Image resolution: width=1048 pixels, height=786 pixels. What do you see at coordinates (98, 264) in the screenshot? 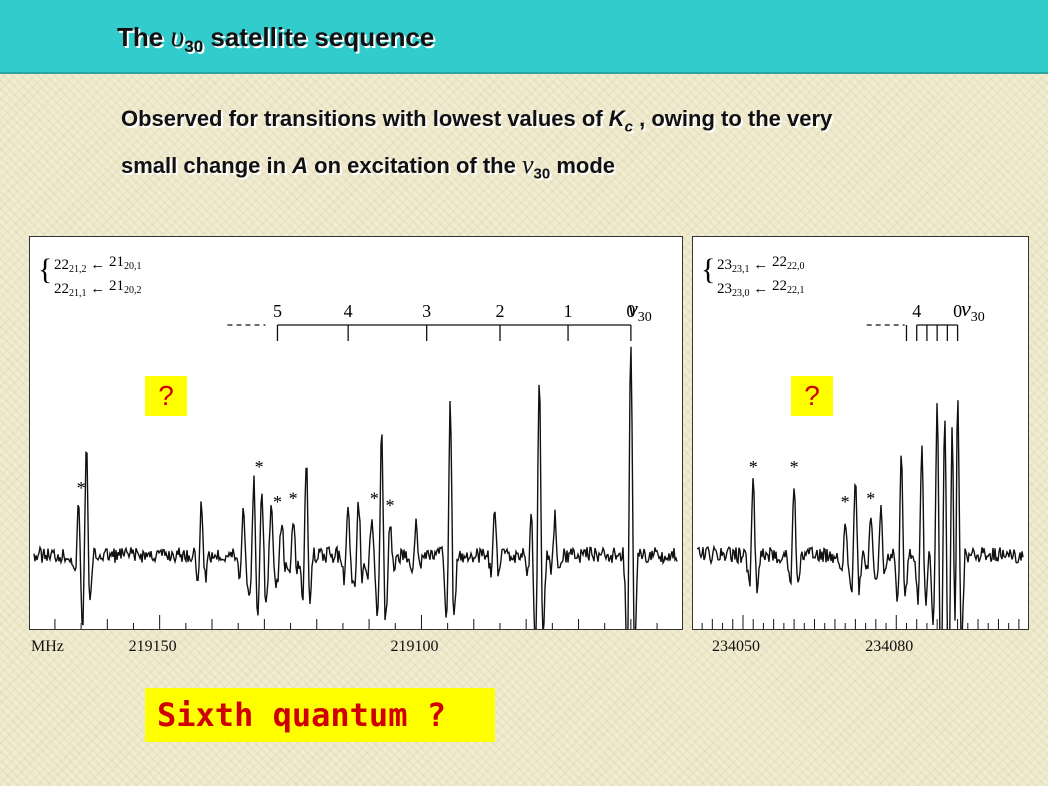
I see `transition-label: 2221,2 ← 2120,1` at bounding box center [98, 264].